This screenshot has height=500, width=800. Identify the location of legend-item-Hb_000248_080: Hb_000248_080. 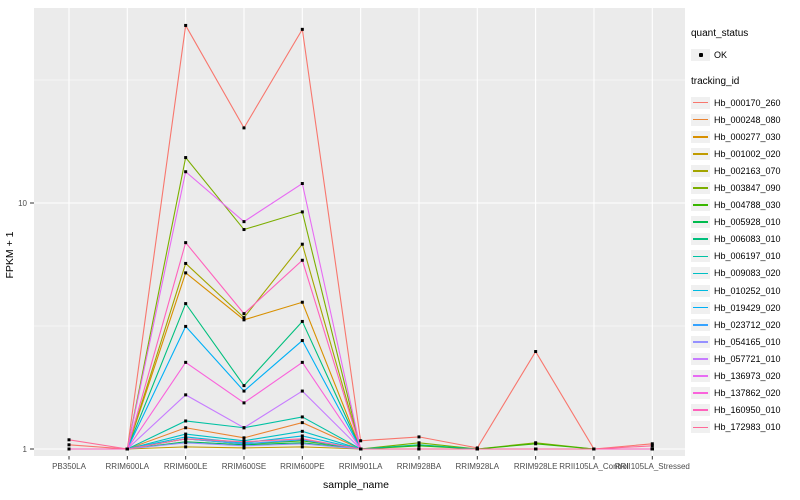
(745, 119).